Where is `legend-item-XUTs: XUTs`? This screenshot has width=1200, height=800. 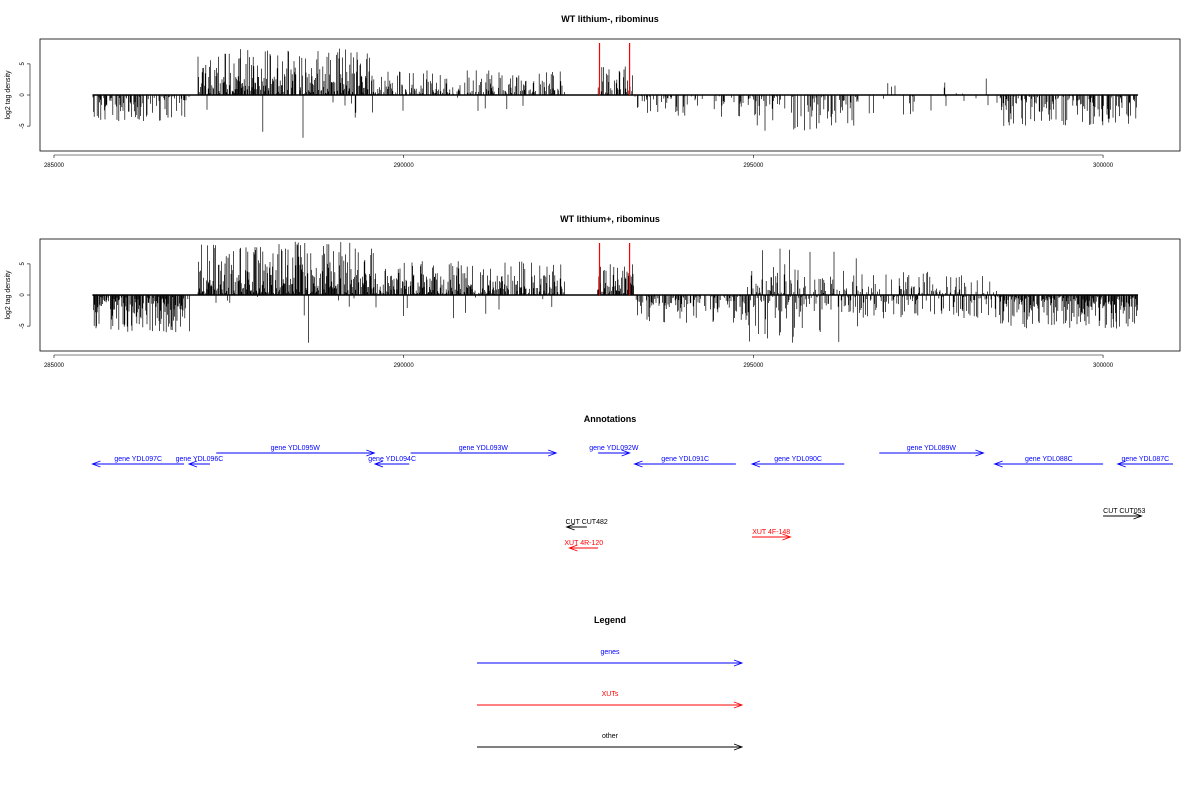 legend-item-XUTs: XUTs is located at coordinates (610, 700).